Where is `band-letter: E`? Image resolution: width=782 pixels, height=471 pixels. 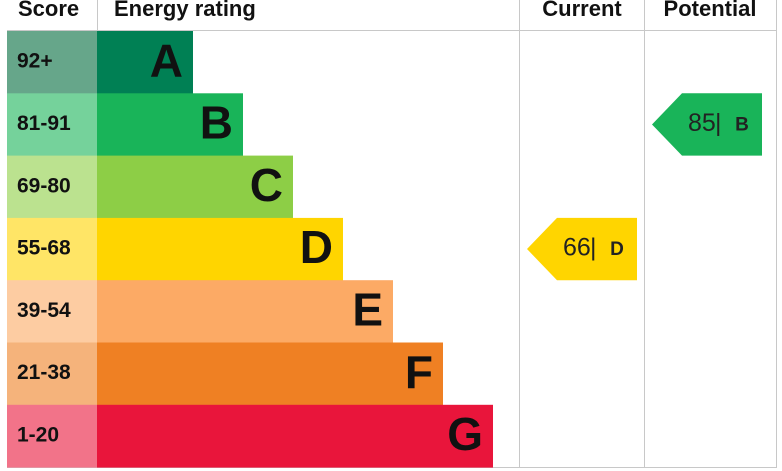 band-letter: E is located at coordinates (367, 310).